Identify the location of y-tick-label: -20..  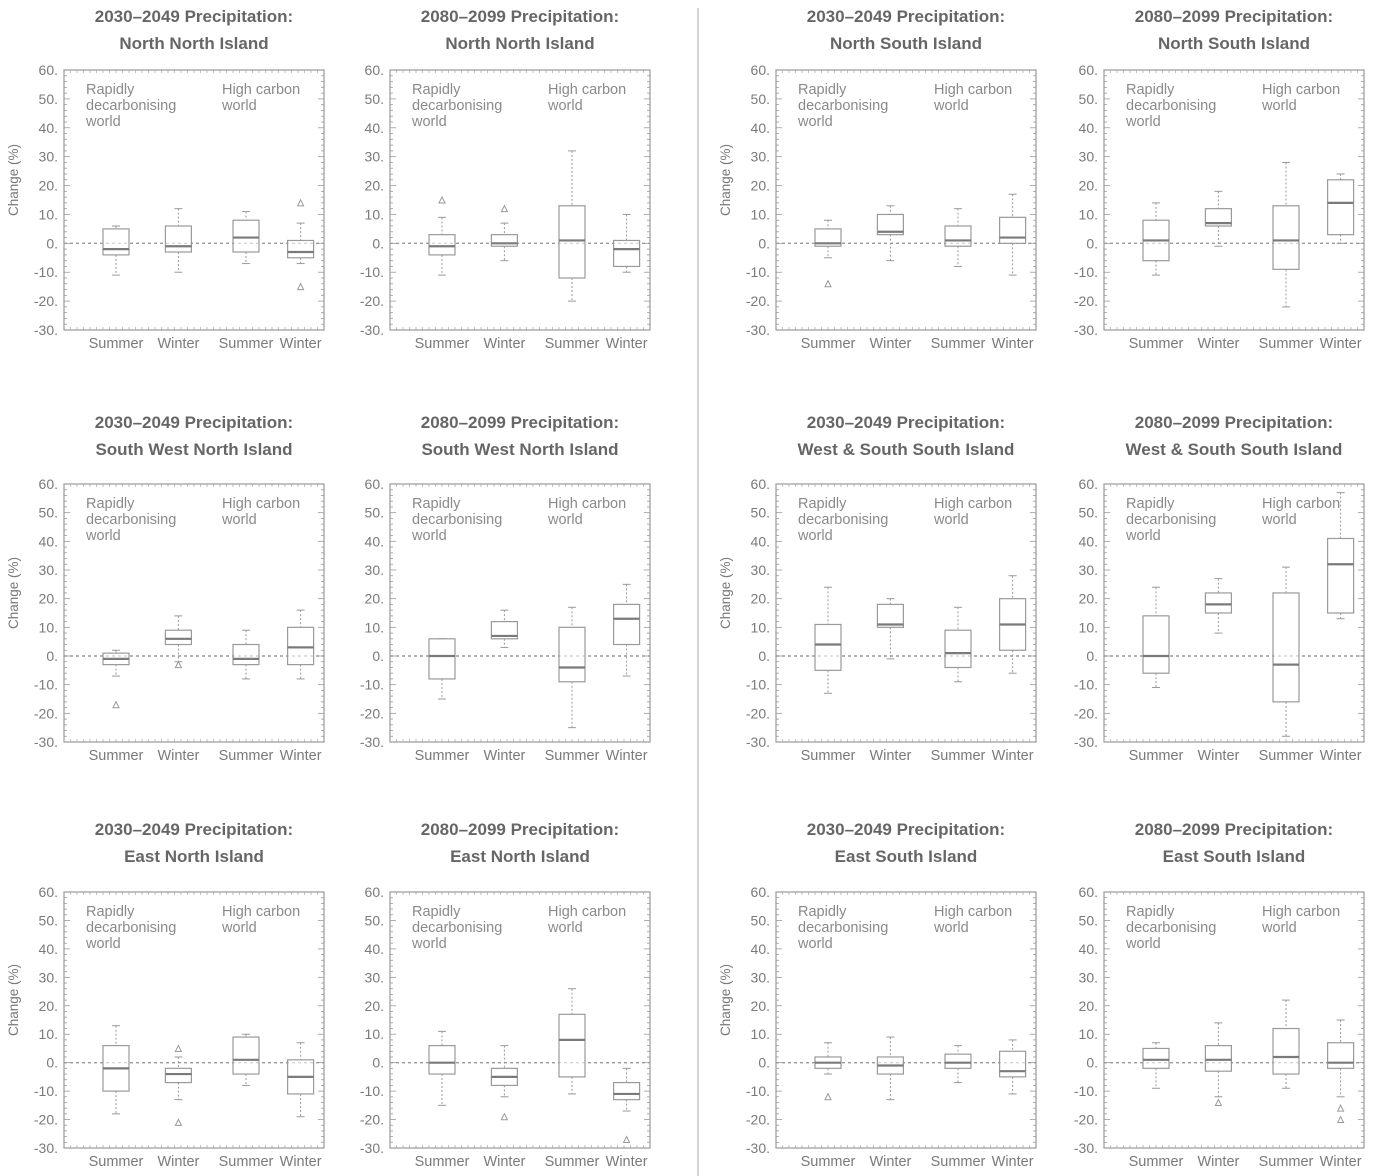
(758, 301).